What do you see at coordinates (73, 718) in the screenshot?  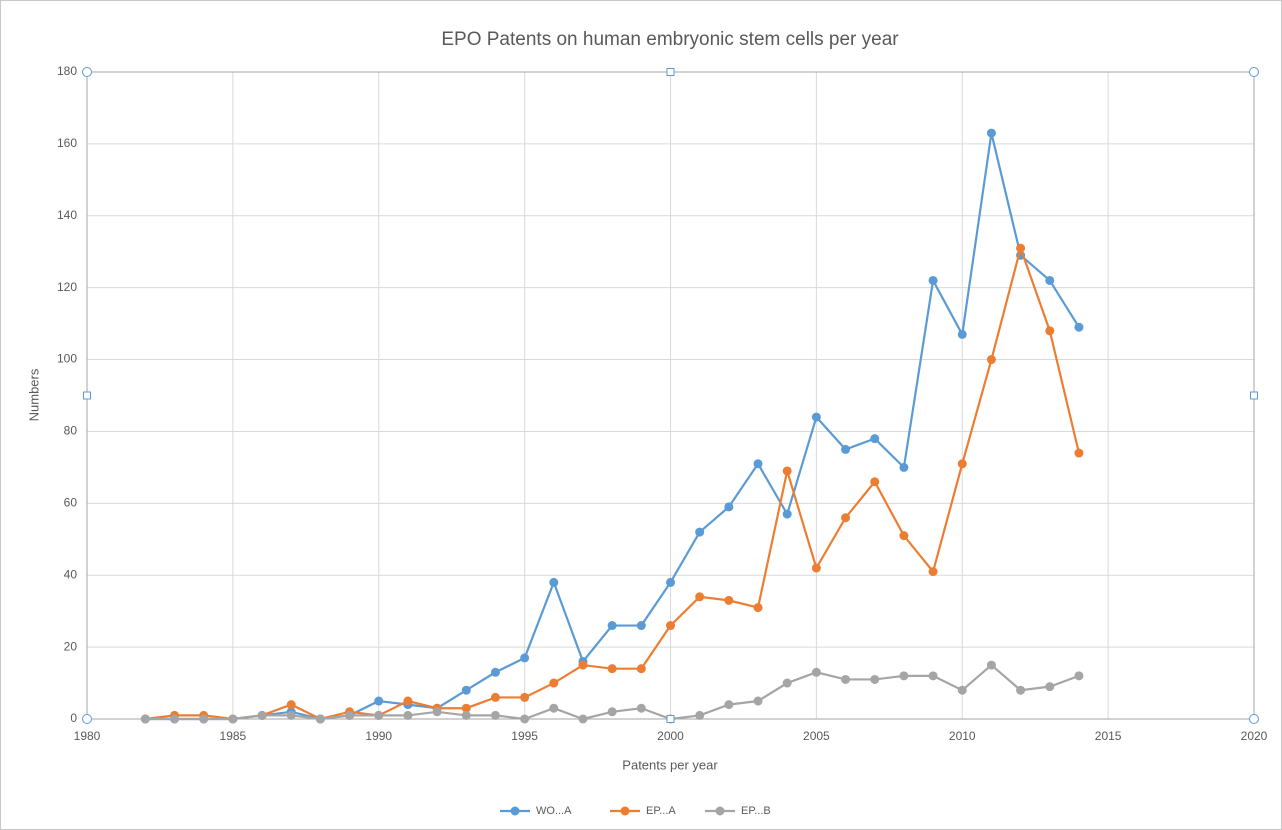 I see `y-tick-label: 0` at bounding box center [73, 718].